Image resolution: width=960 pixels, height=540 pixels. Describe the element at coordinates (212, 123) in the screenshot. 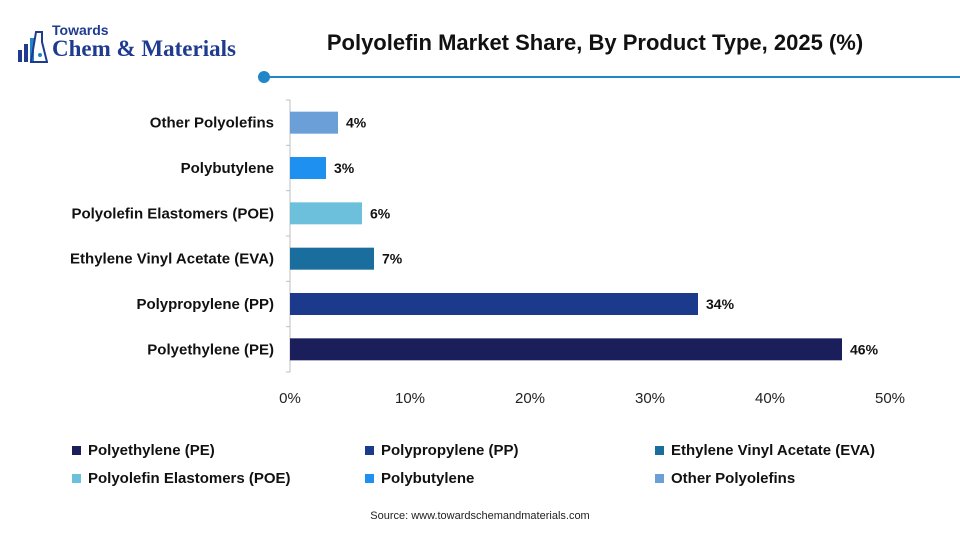

I see `category-label: Other Polyolefins` at that location.